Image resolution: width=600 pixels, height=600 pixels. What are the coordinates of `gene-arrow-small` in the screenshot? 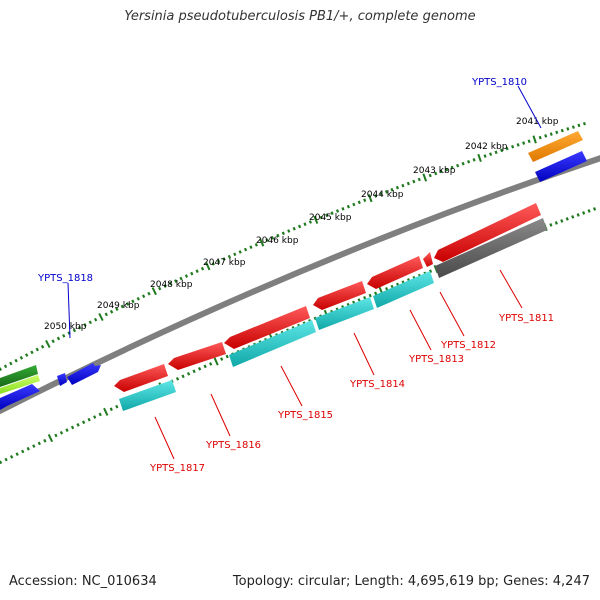 It's located at (62, 379).